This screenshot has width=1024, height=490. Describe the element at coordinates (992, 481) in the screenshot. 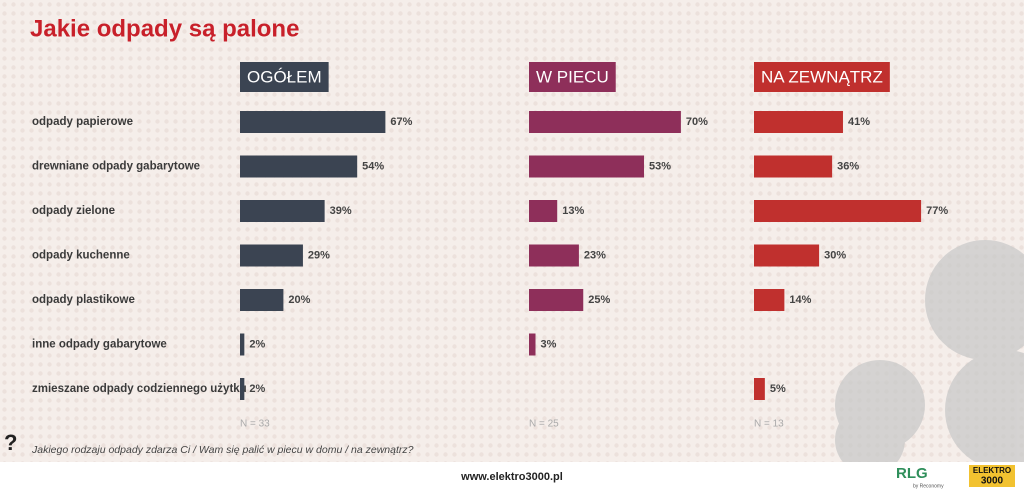

I see `logo-elektro: 3000` at that location.